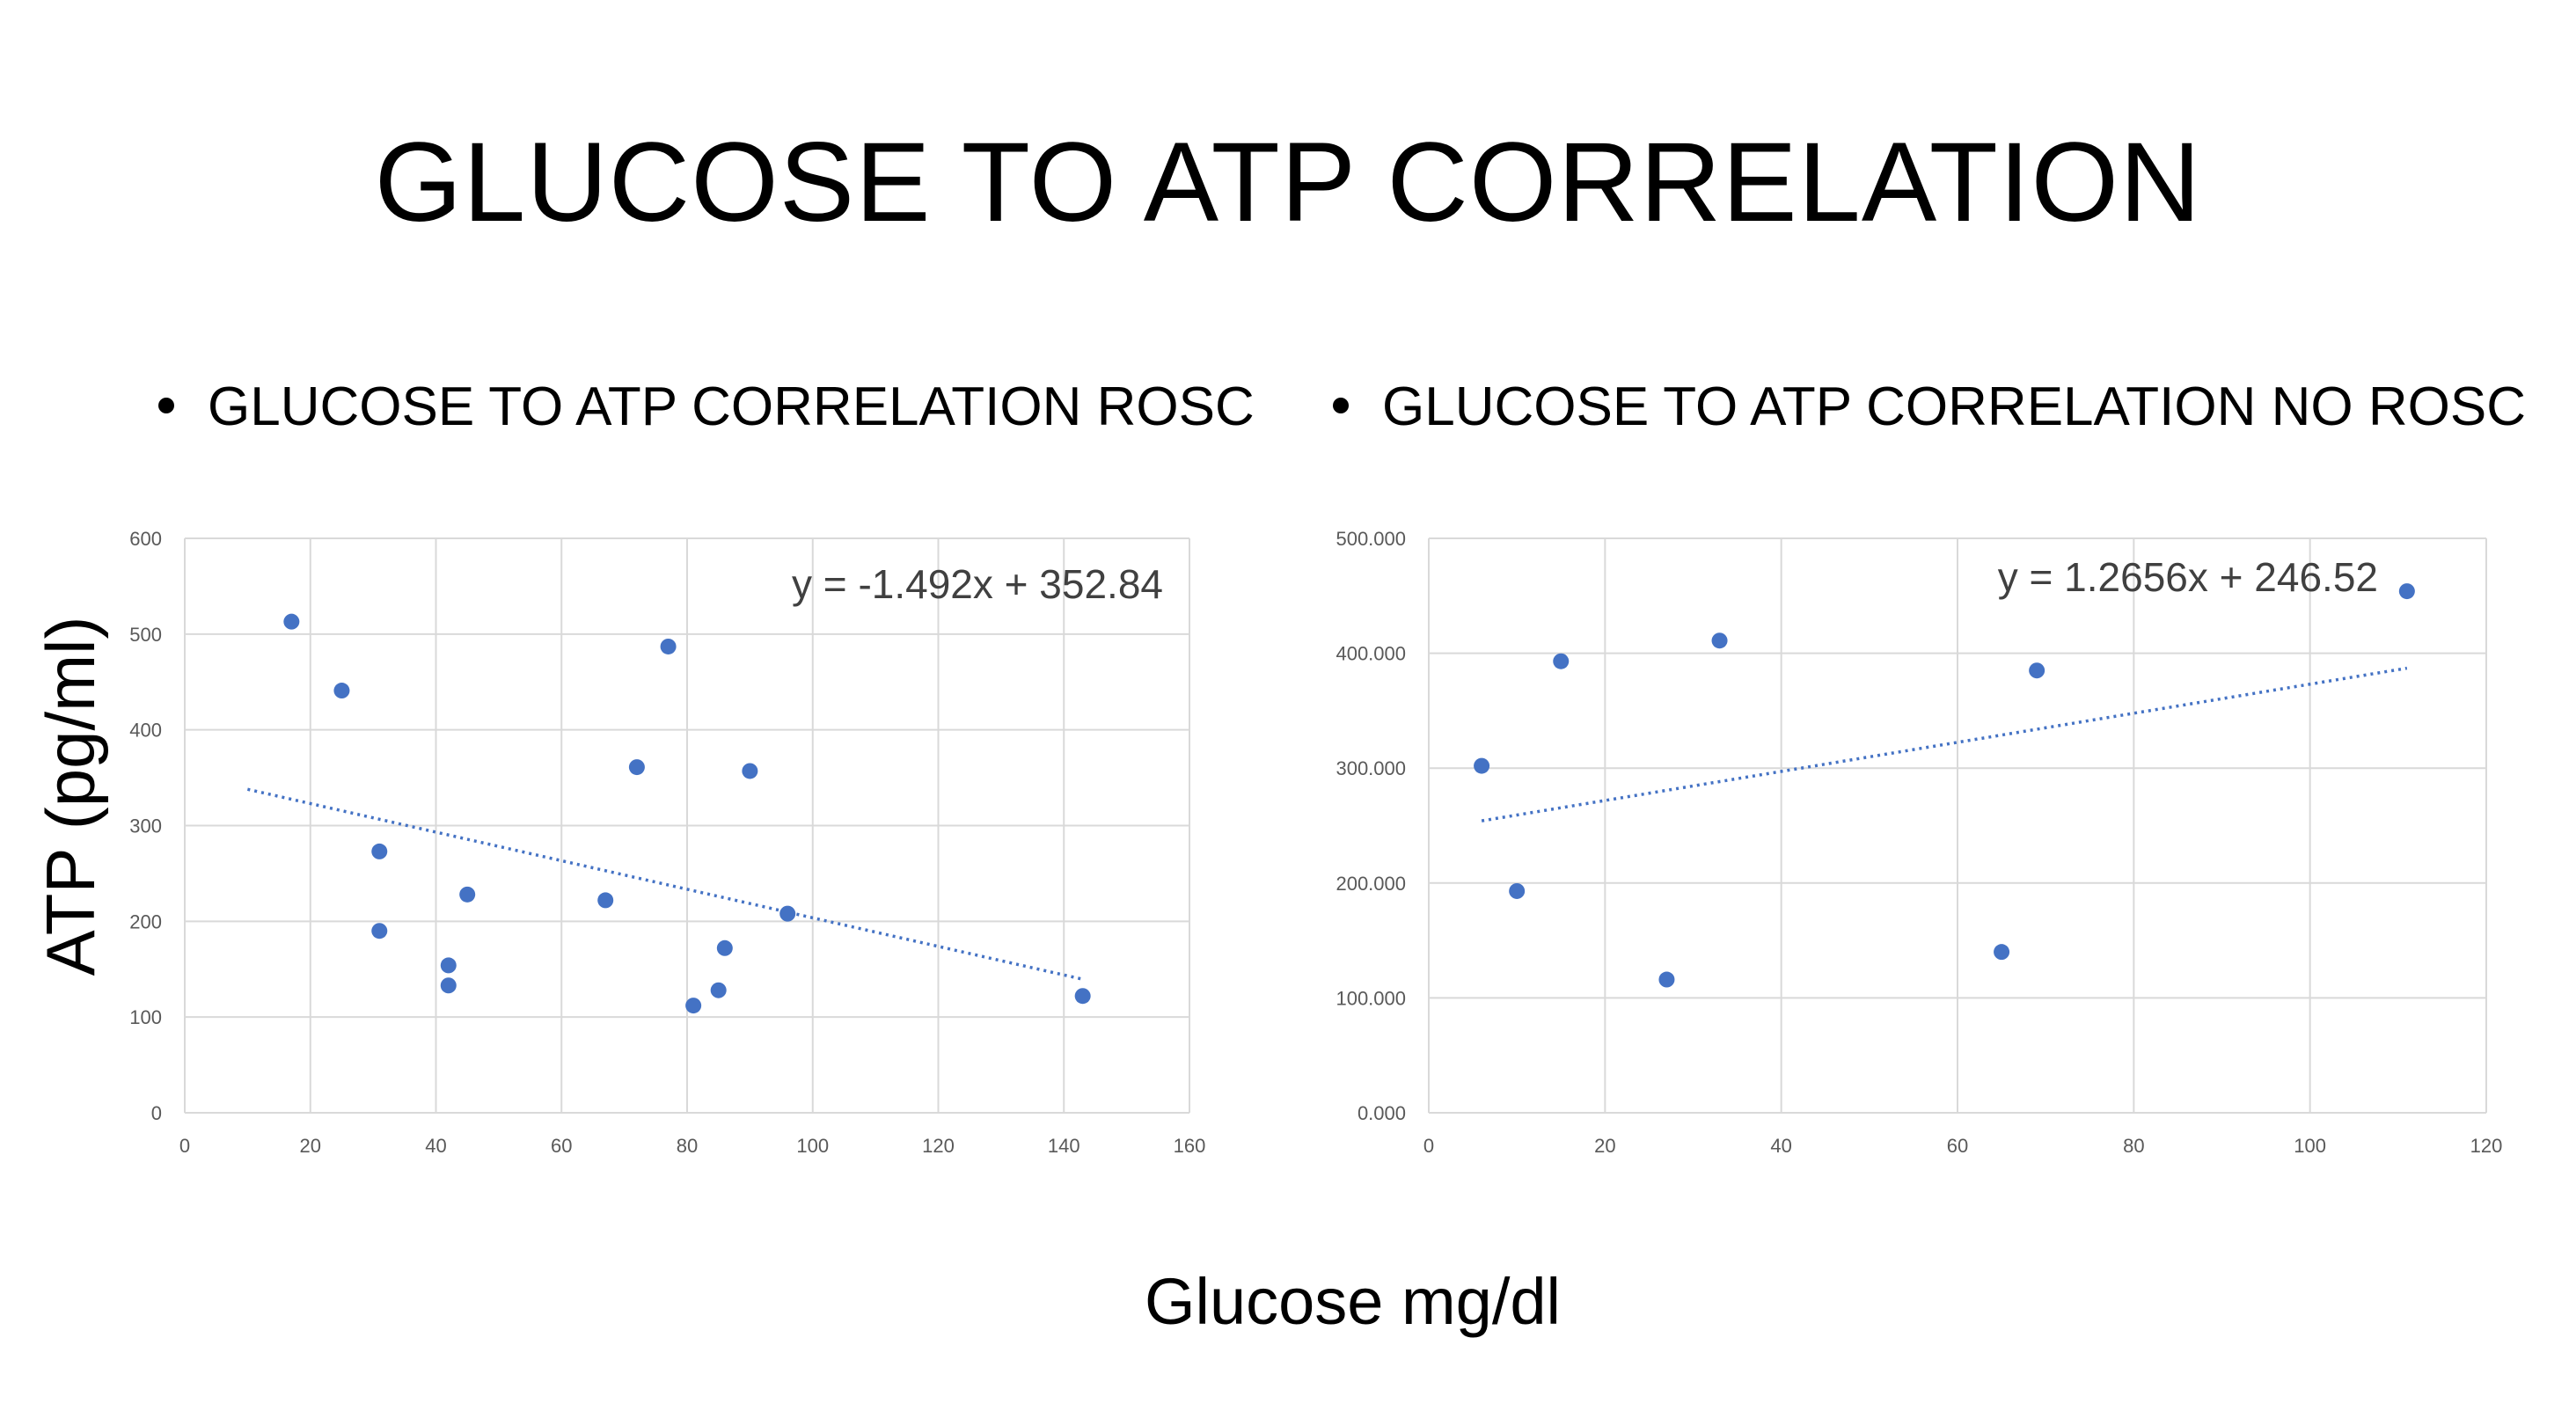 This screenshot has height=1411, width=2576. What do you see at coordinates (1957, 1146) in the screenshot?
I see `no-rosc-x-tick-label: 60` at bounding box center [1957, 1146].